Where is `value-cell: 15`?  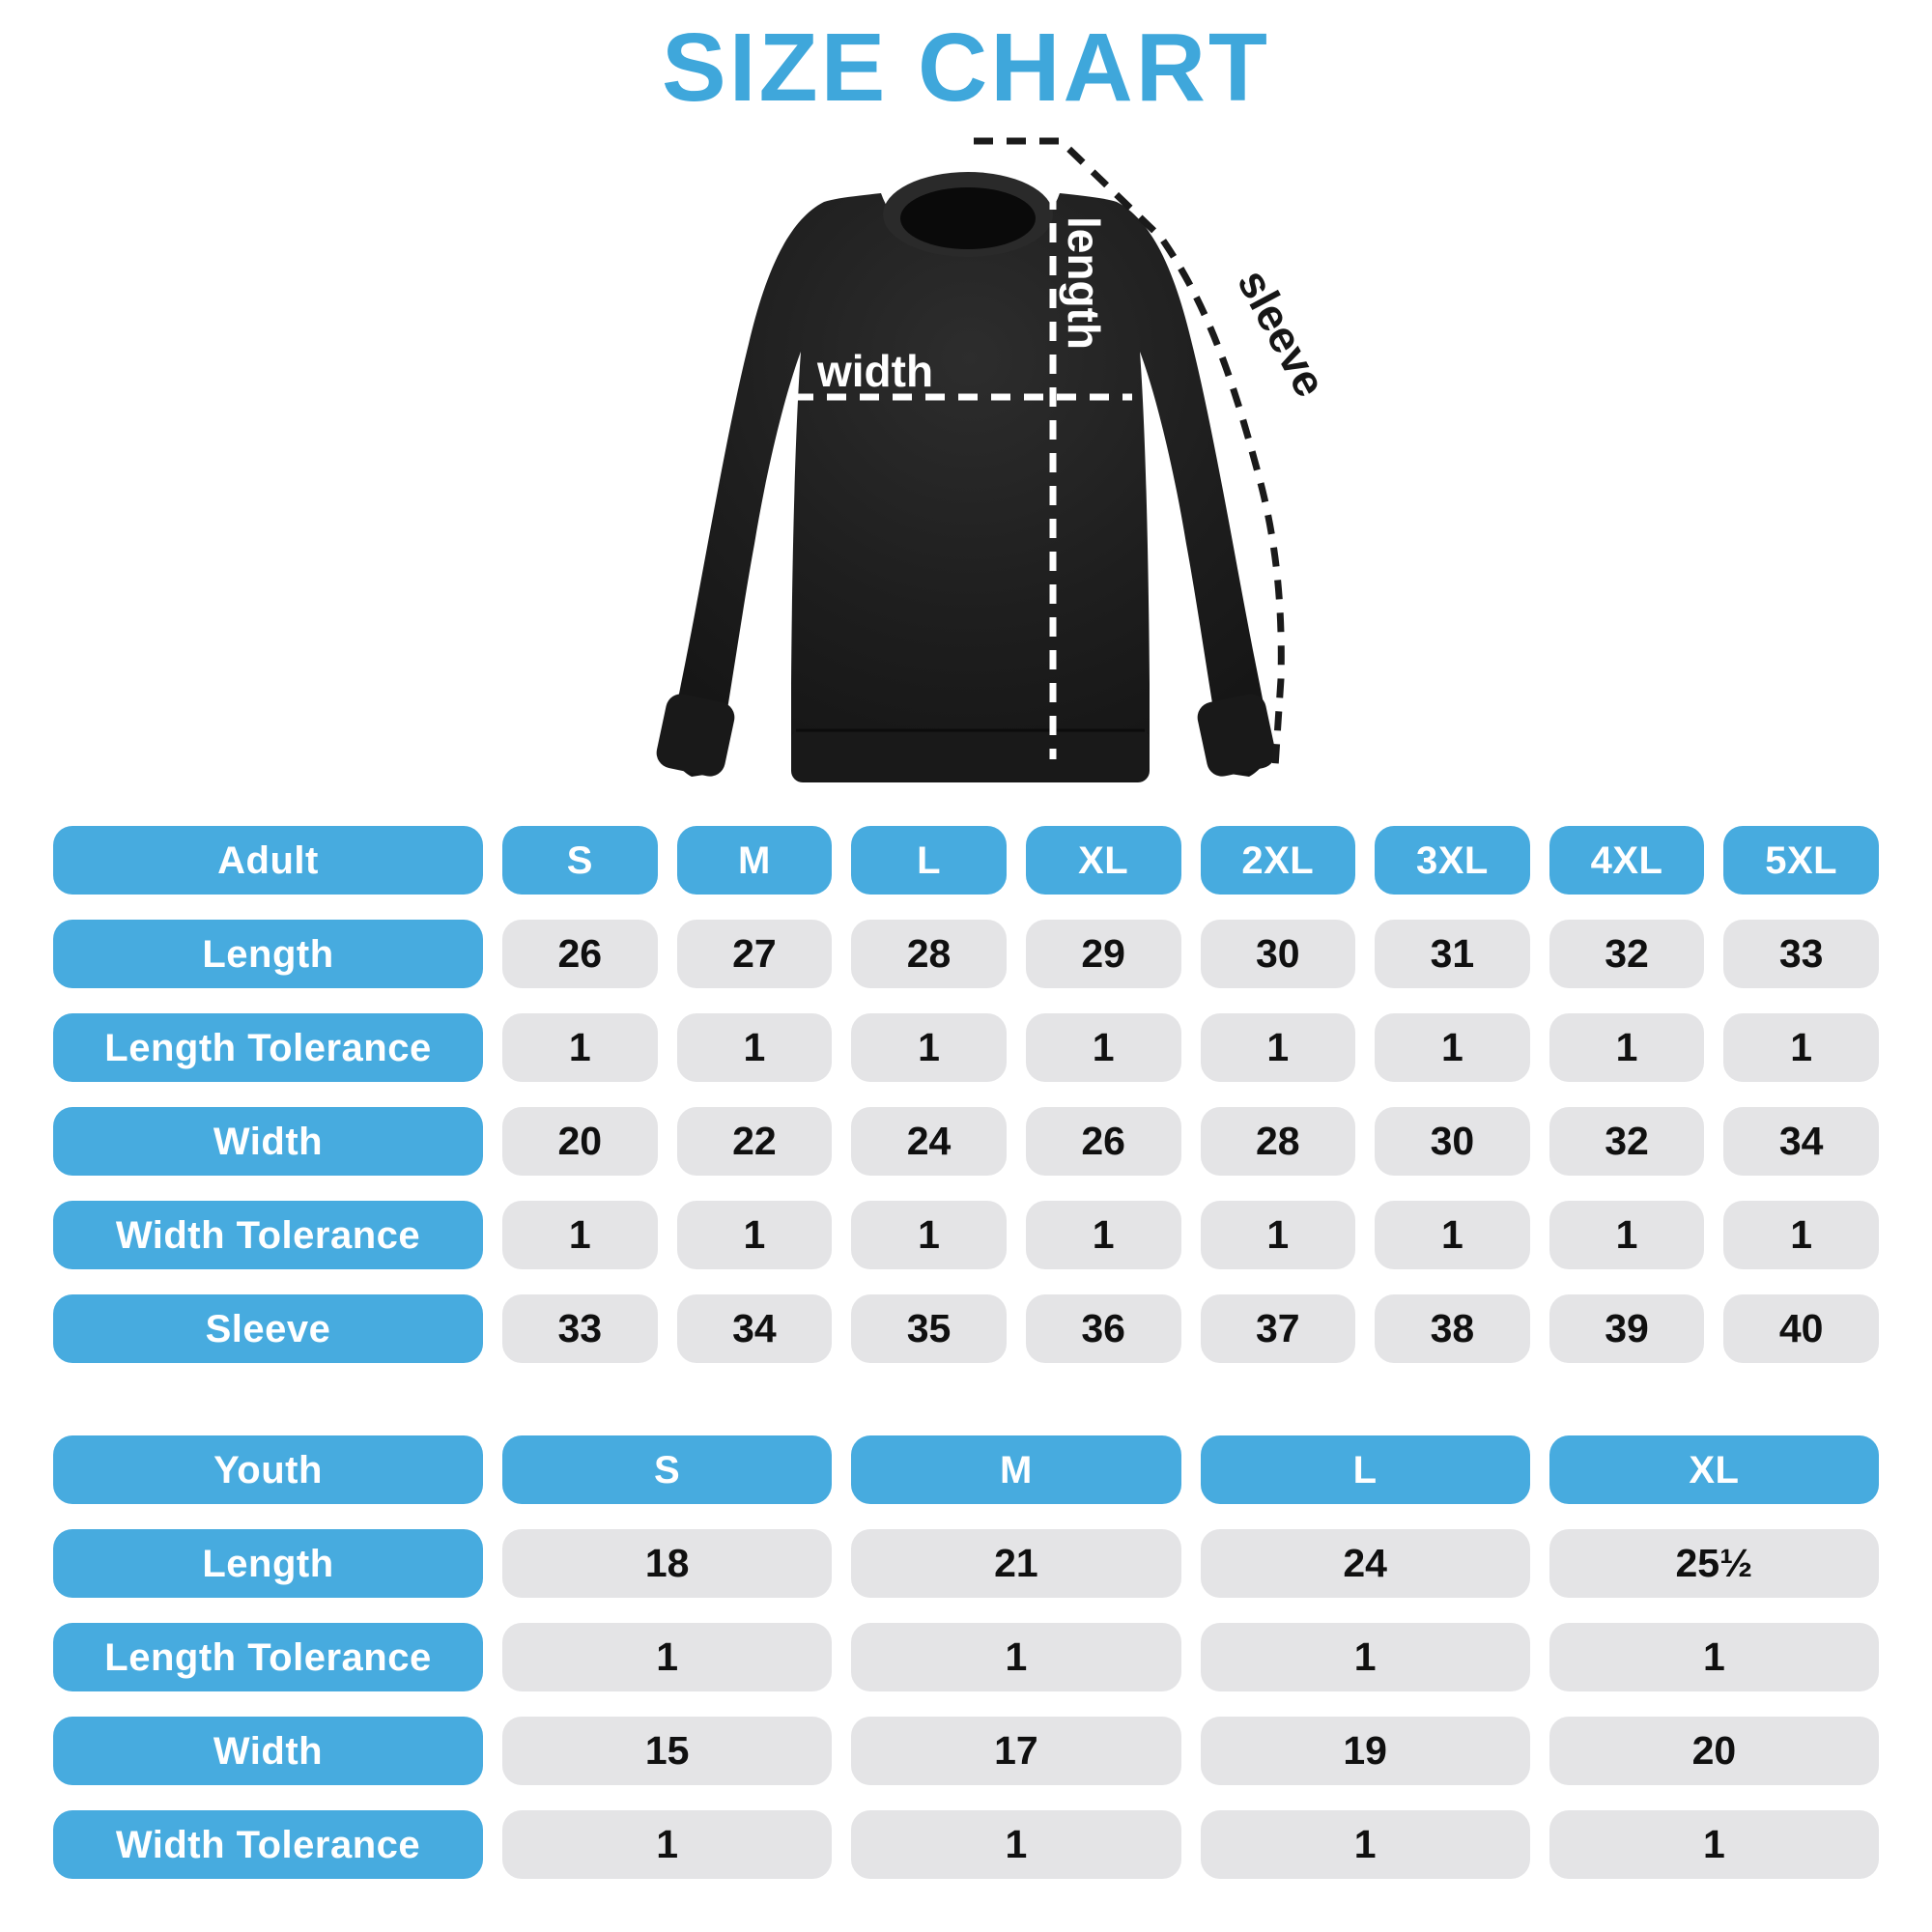
value-cell: 15 is located at coordinates (667, 1751).